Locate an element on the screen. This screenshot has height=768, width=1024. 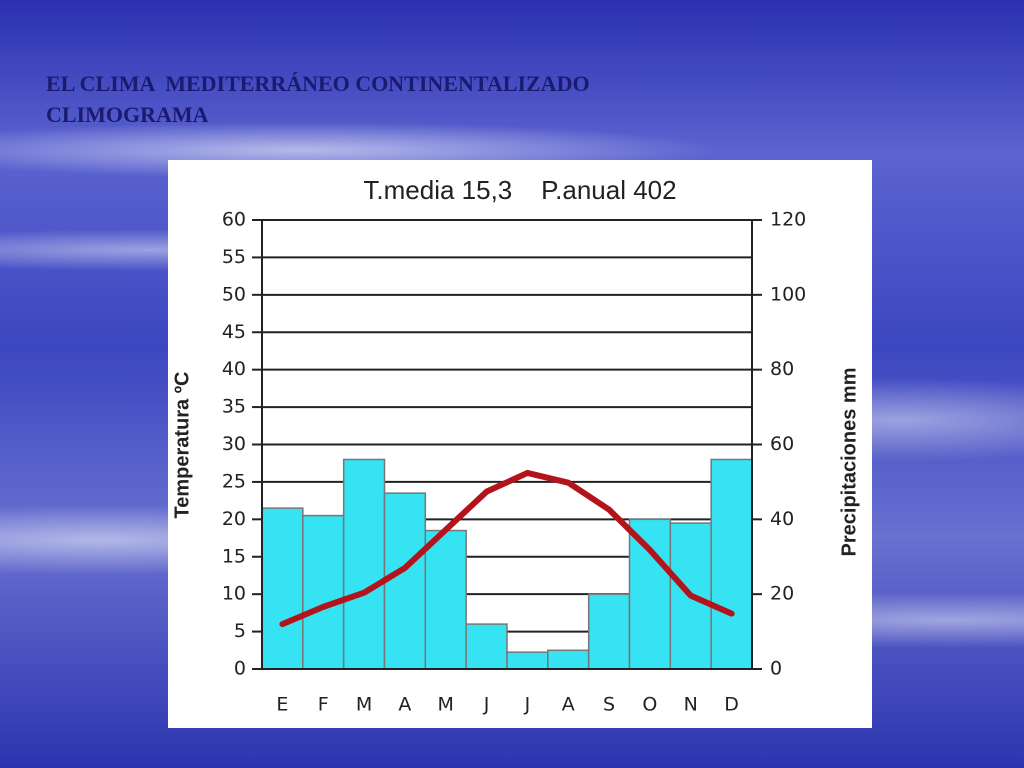
y-tick-label: 15 is located at coordinates (234, 556).